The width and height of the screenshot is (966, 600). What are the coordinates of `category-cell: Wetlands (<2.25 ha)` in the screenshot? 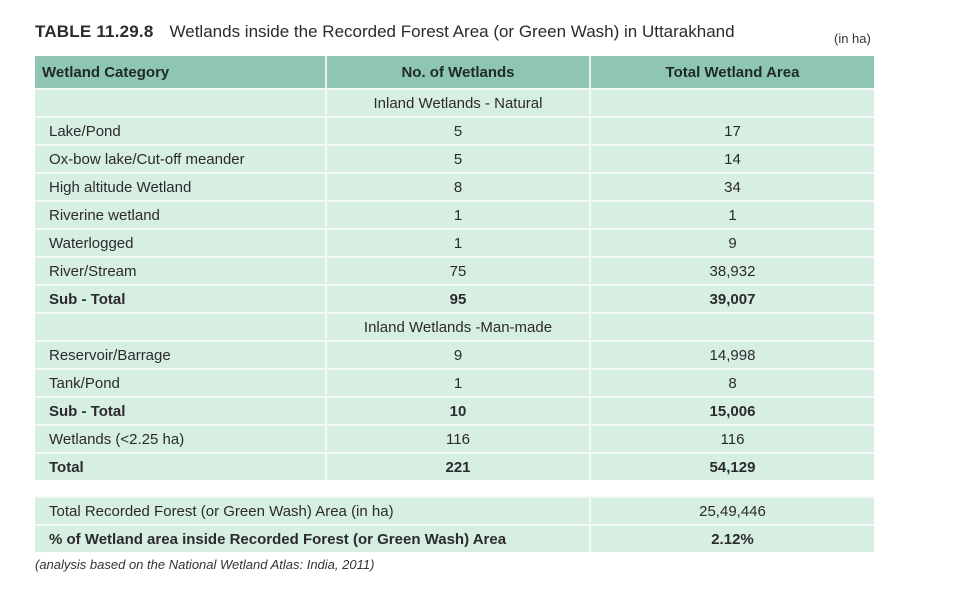 It's located at (181, 438).